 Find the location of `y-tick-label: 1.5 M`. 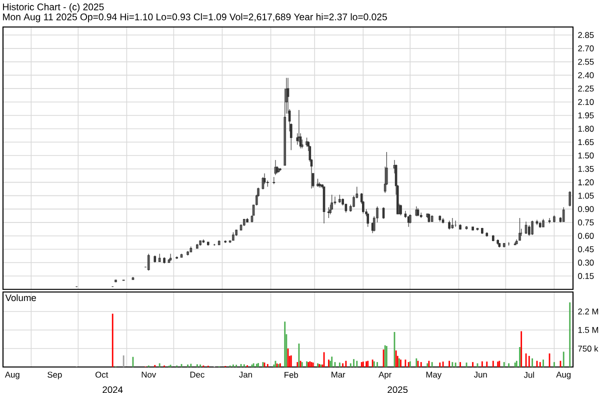

y-tick-label: 1.5 M is located at coordinates (588, 330).